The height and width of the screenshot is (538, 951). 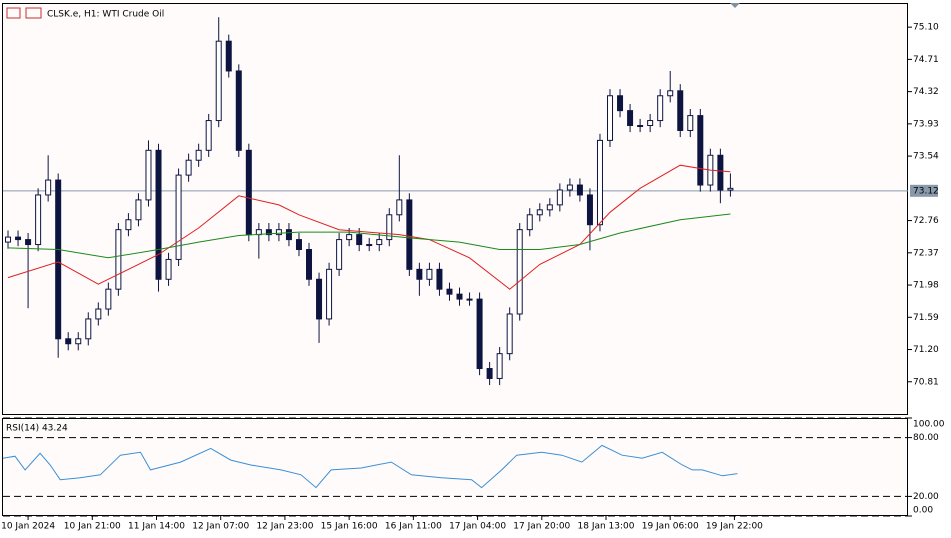 What do you see at coordinates (37, 429) in the screenshot?
I see `rsi-title: RSI(14) 43.24` at bounding box center [37, 429].